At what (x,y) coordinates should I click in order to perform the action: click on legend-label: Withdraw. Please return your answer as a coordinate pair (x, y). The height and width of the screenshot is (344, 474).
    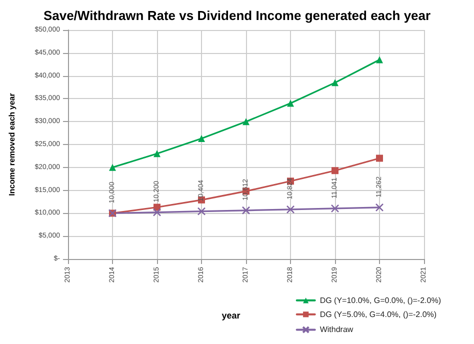
    Looking at the image, I should click on (337, 329).